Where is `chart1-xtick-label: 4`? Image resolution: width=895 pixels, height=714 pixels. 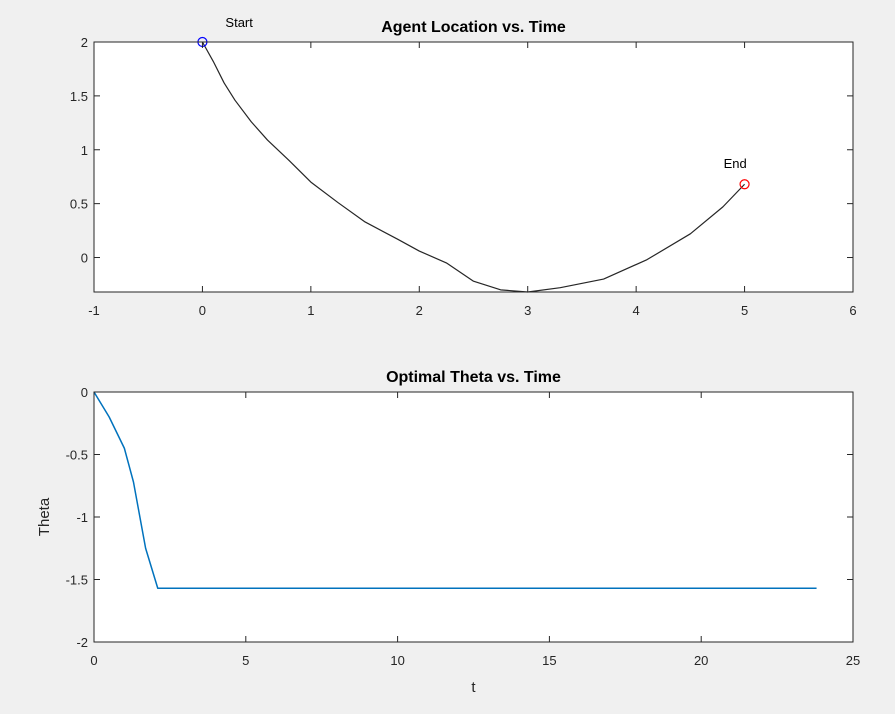 chart1-xtick-label: 4 is located at coordinates (636, 310).